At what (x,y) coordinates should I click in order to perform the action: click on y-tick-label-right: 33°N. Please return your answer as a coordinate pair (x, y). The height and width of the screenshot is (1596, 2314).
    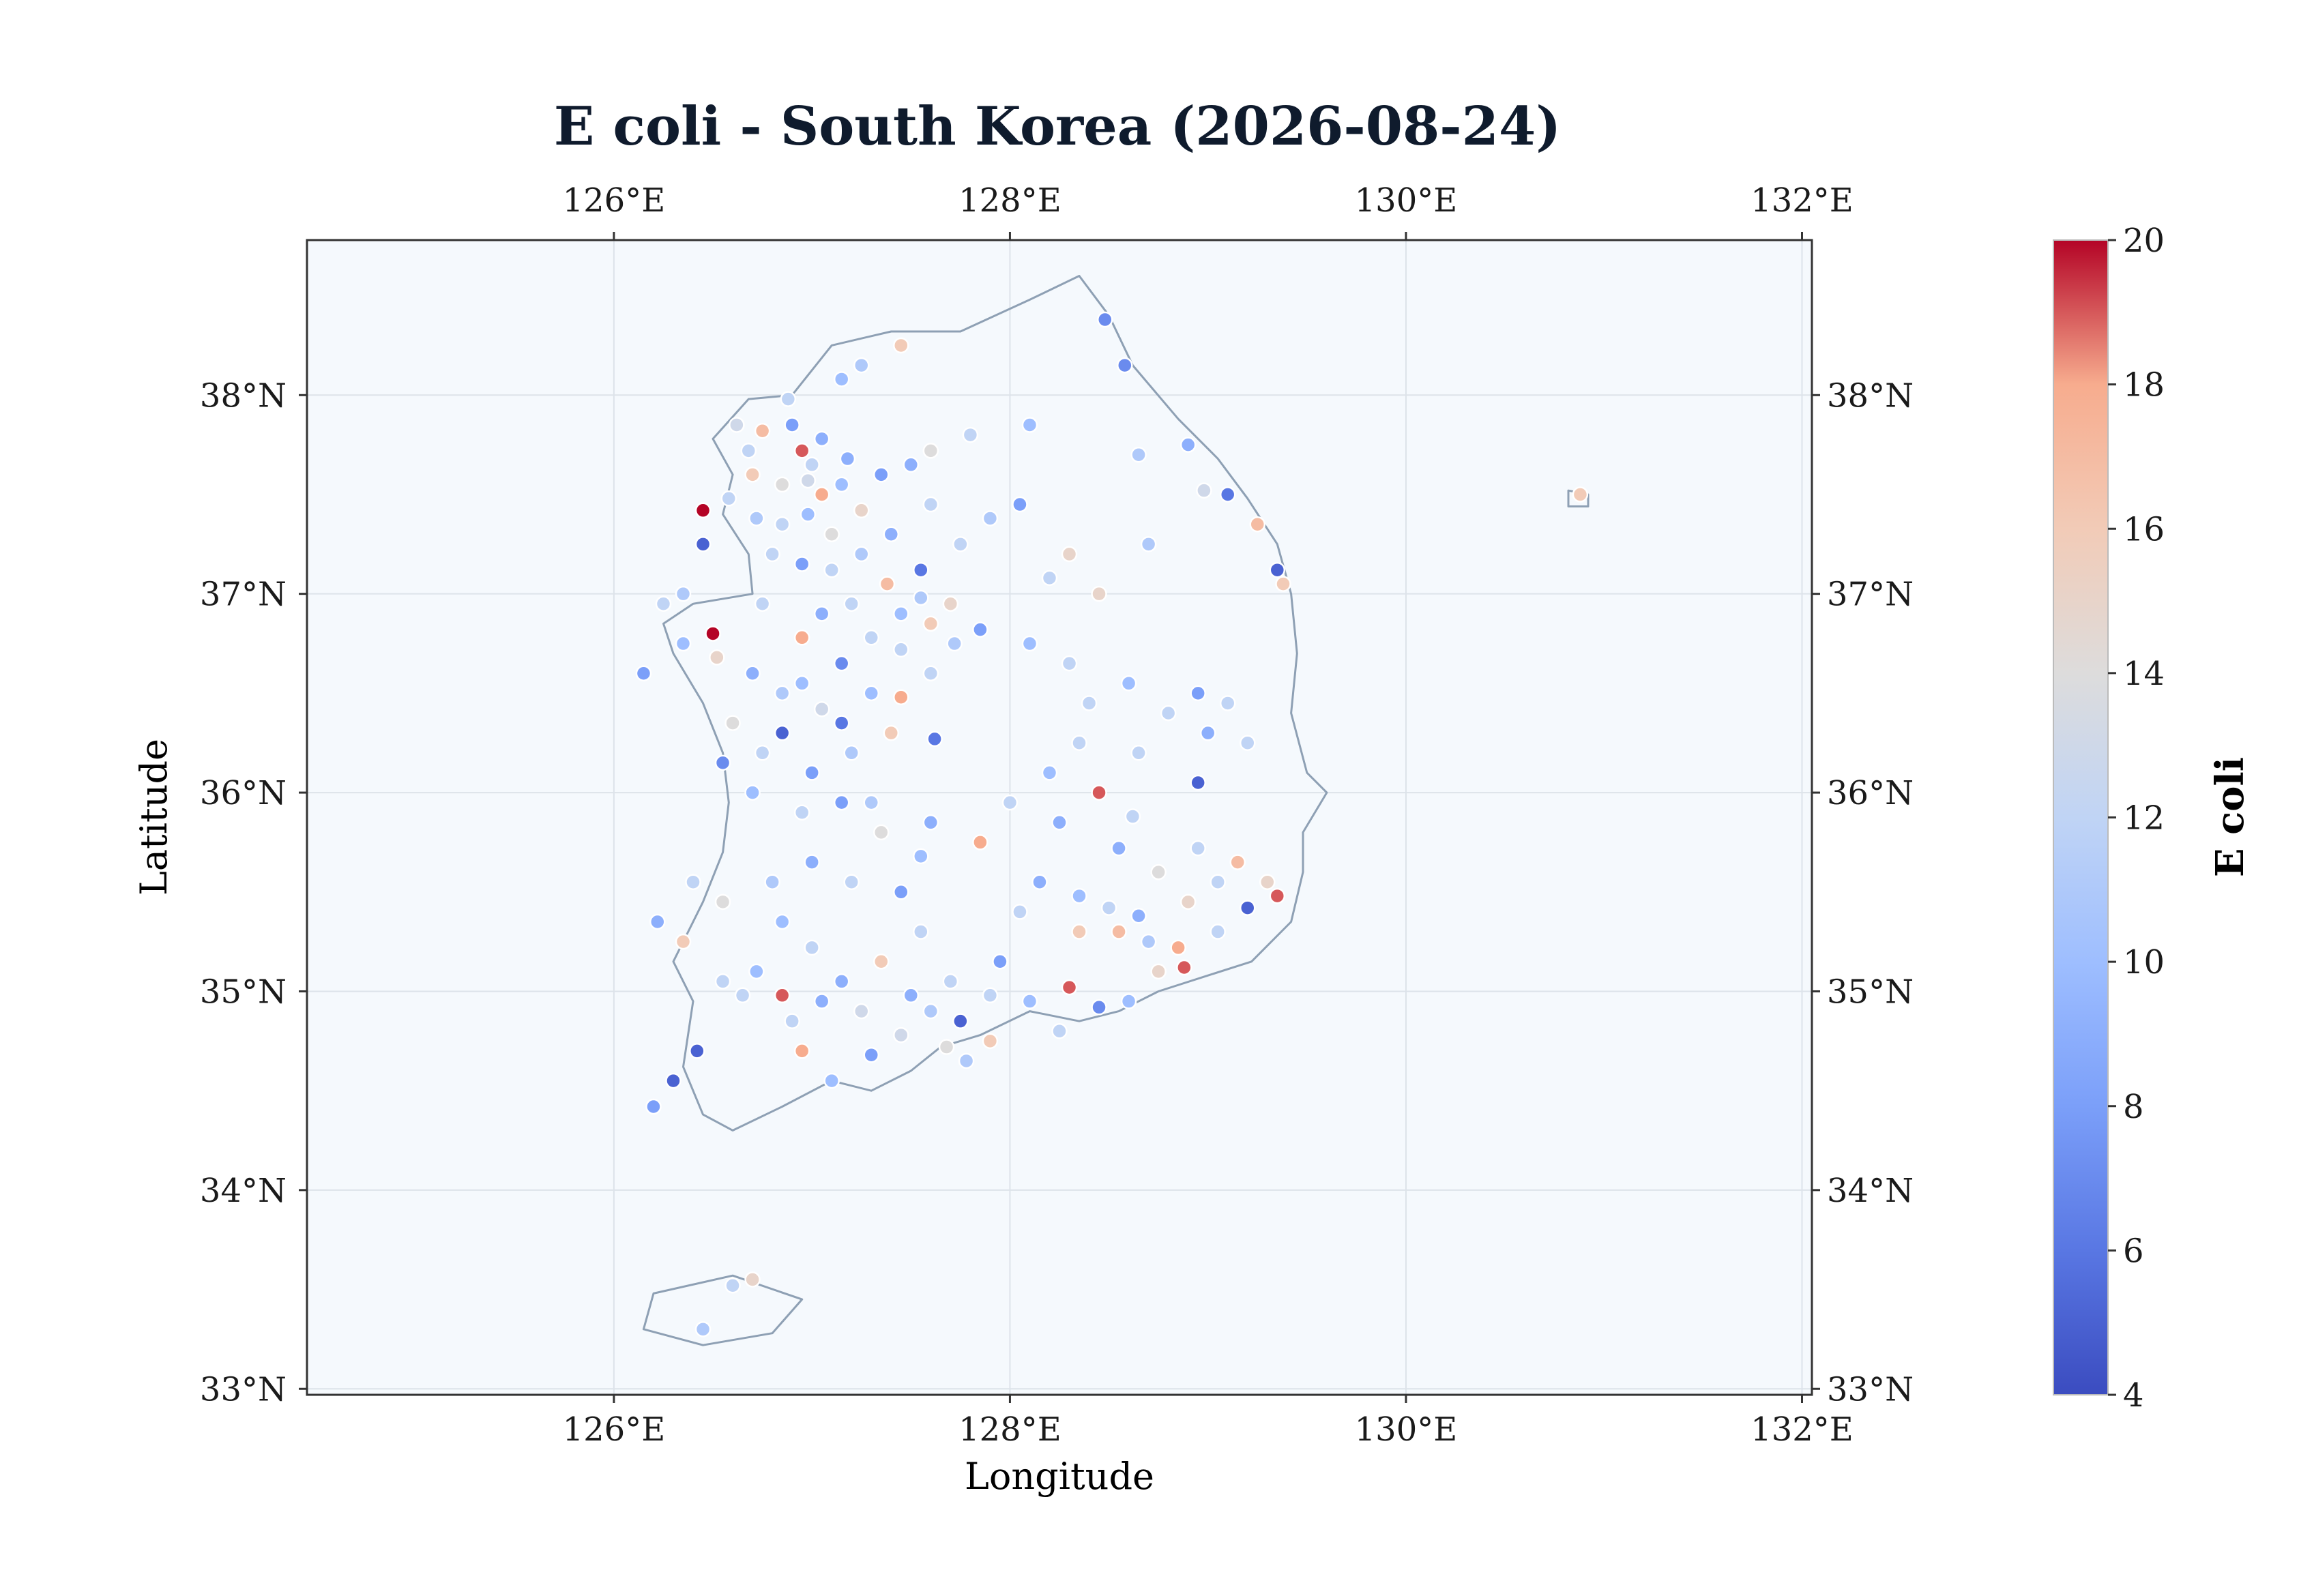
    Looking at the image, I should click on (1870, 1389).